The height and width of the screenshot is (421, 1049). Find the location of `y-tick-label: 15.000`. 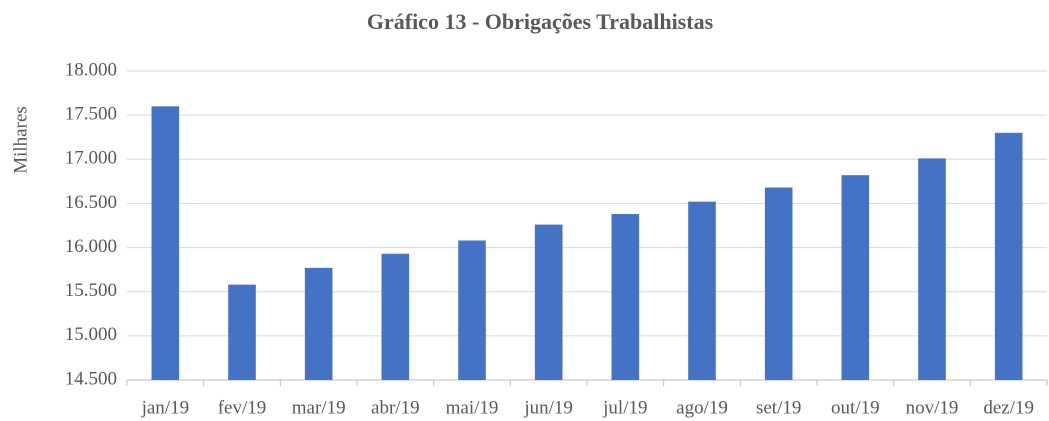

y-tick-label: 15.000 is located at coordinates (91, 334).